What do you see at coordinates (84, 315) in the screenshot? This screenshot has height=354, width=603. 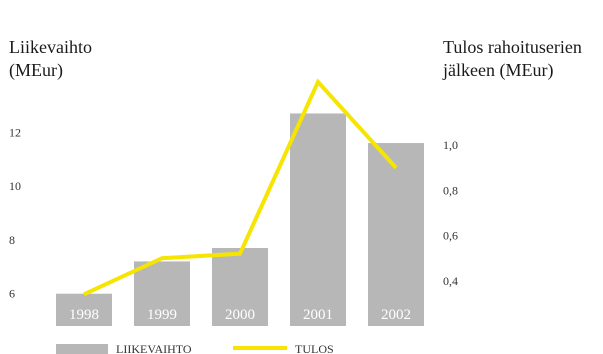 I see `category-label-1998: 1998` at bounding box center [84, 315].